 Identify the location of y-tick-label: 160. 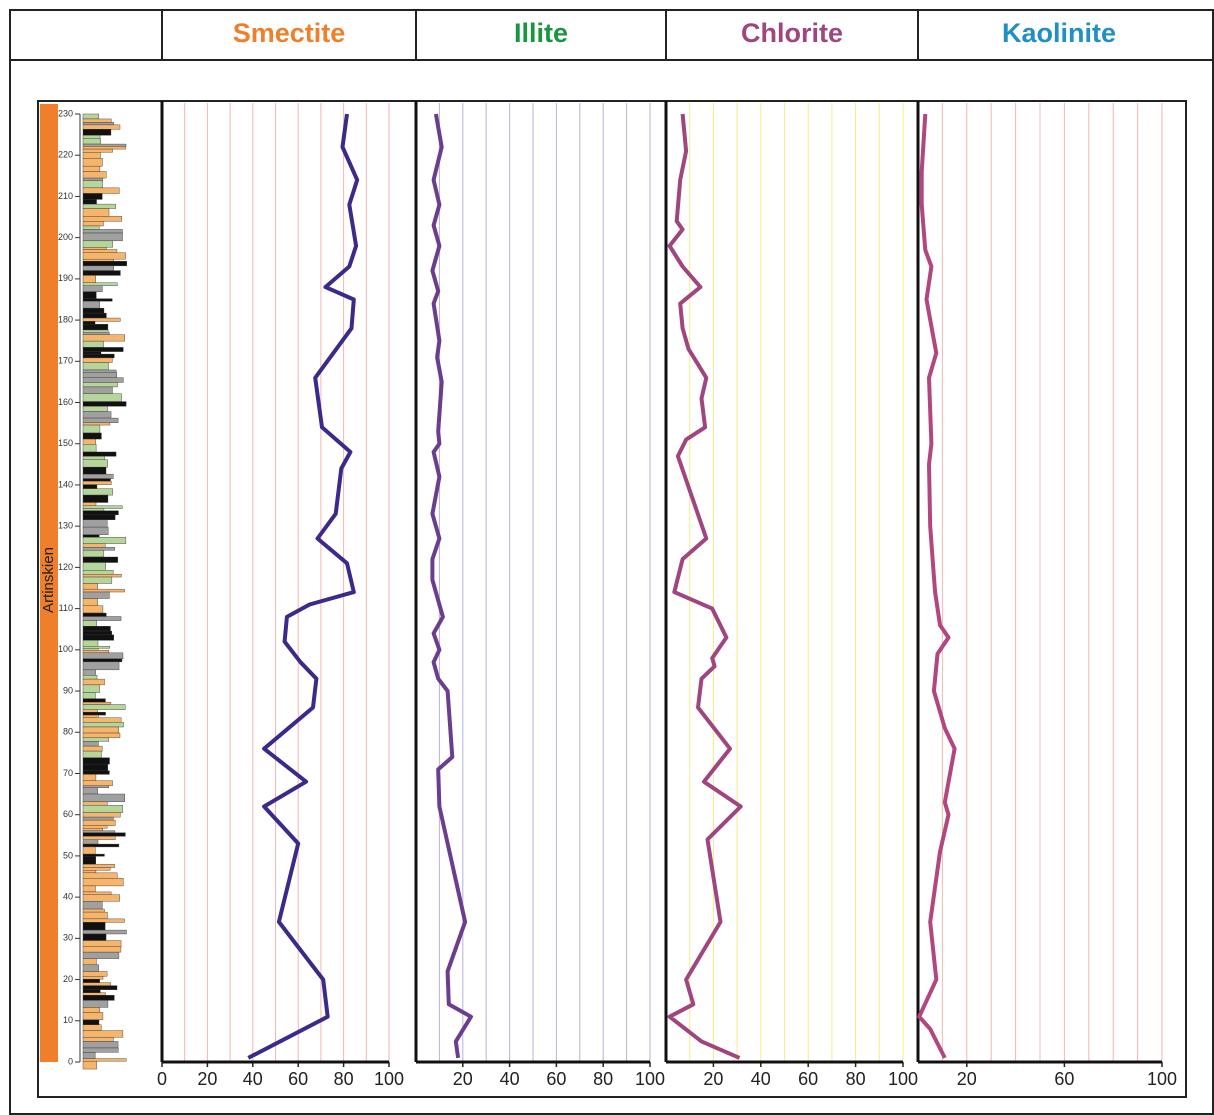
(65, 402).